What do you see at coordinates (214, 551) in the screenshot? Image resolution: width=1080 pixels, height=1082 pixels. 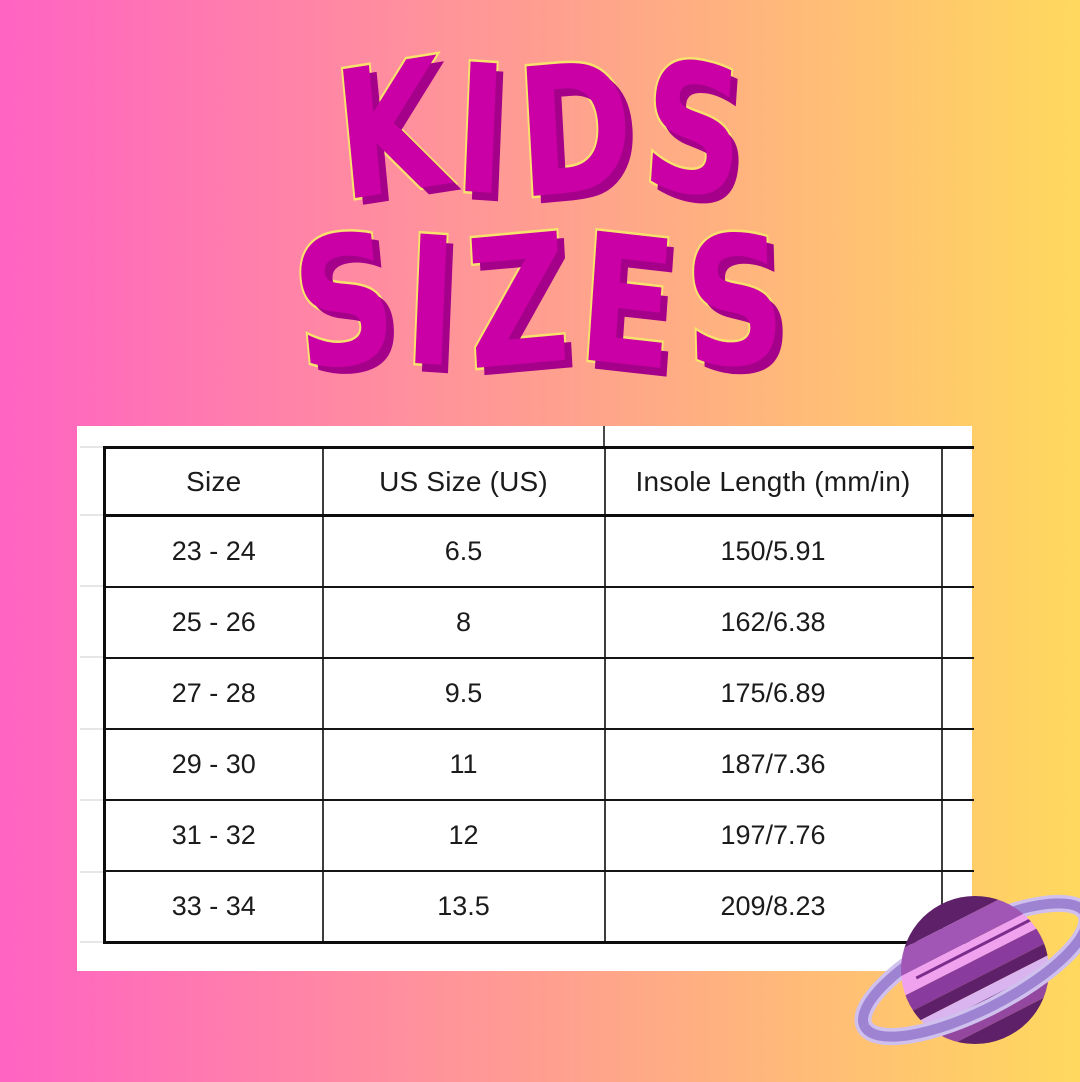 I see `cell-size: 23 - 24` at bounding box center [214, 551].